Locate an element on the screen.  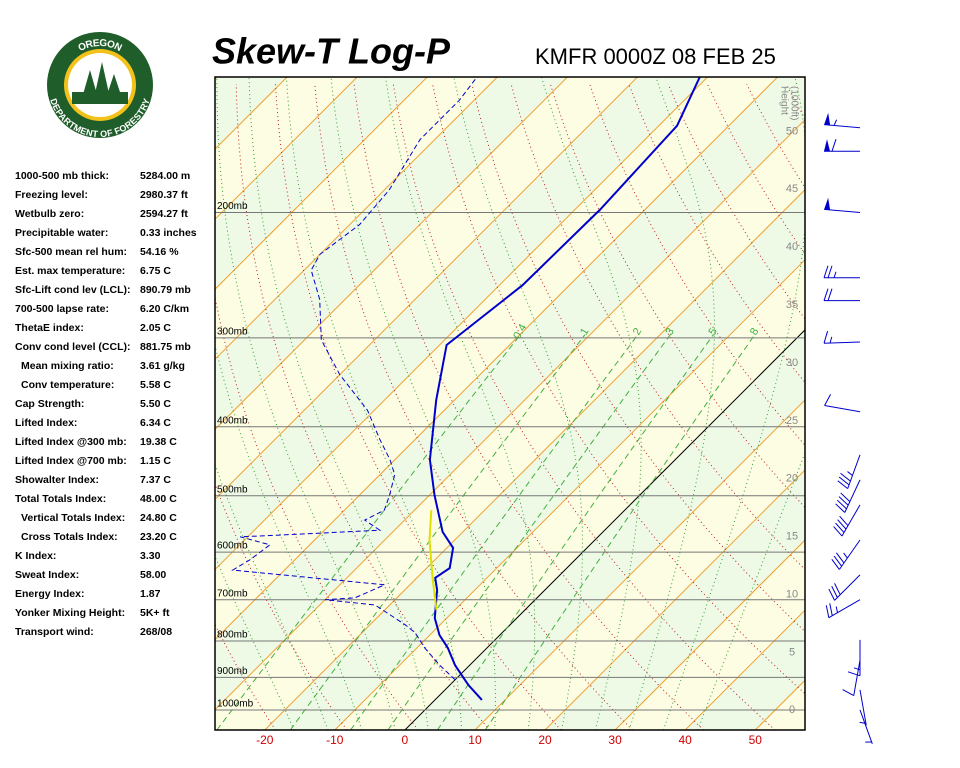
pressure-label: 300mb is located at coordinates (232, 331).